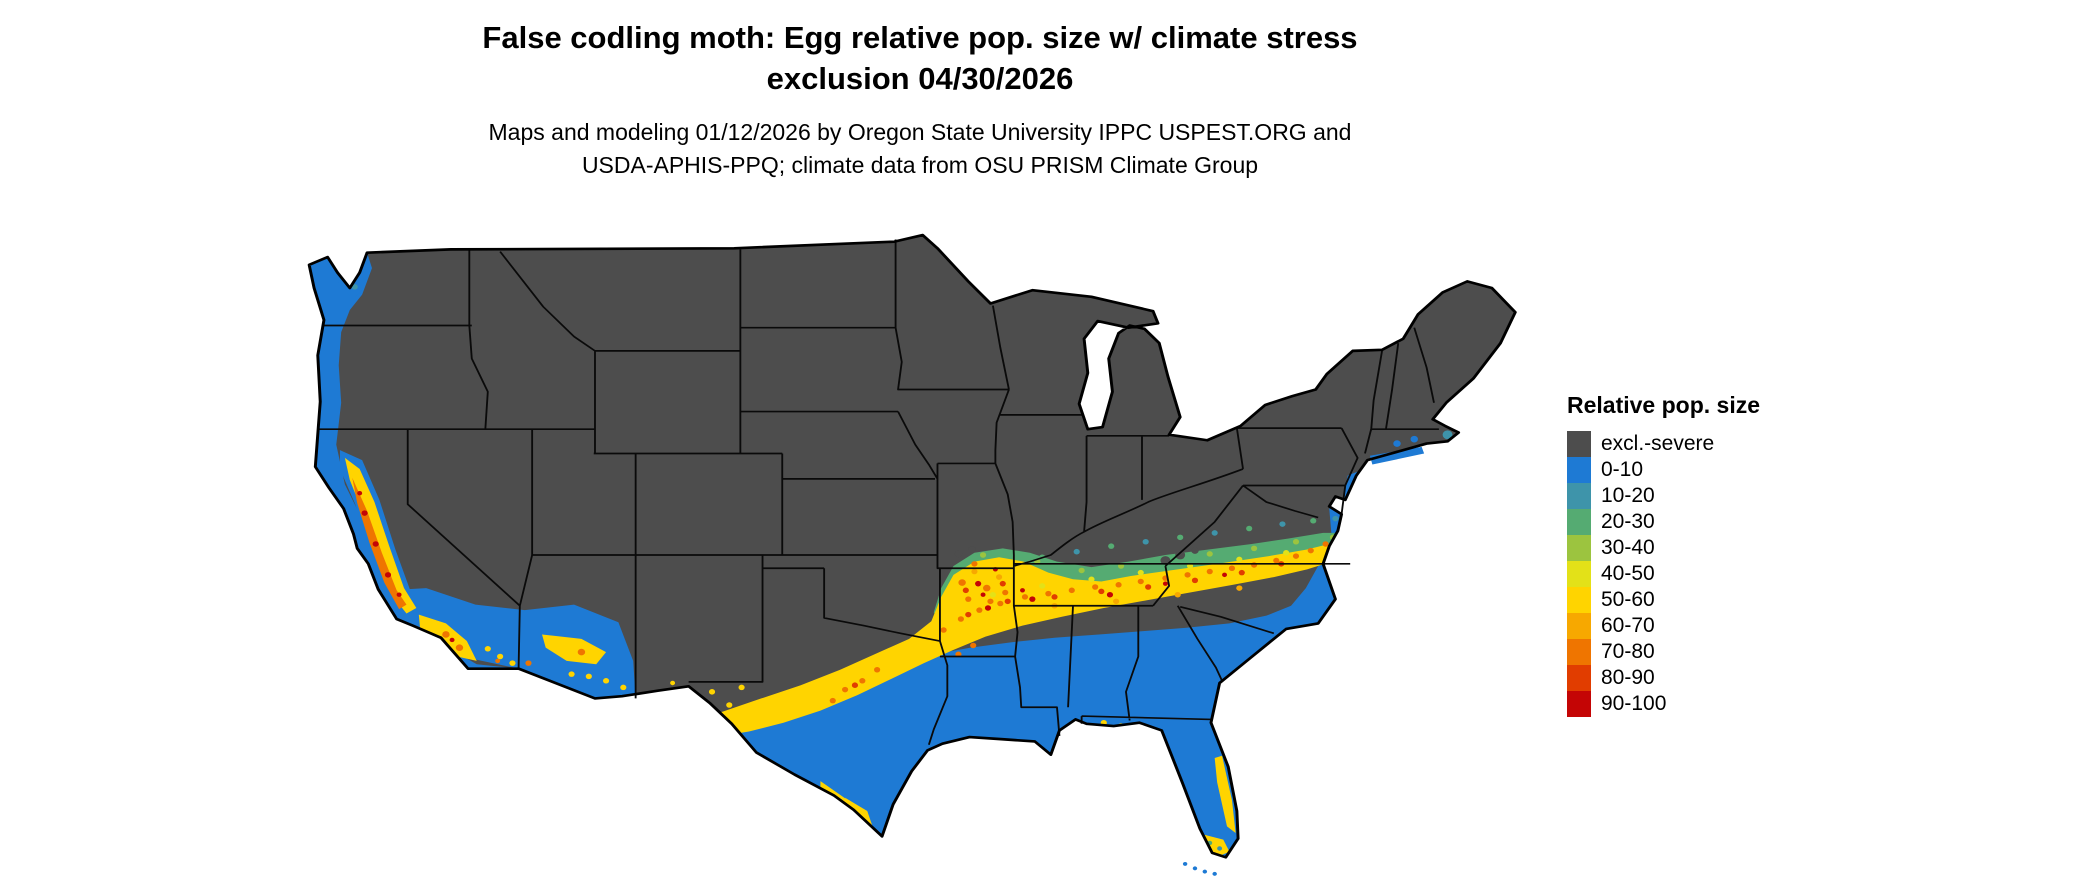 The image size is (2100, 892). Describe the element at coordinates (1628, 677) in the screenshot. I see `legend-label: 80-90` at that location.